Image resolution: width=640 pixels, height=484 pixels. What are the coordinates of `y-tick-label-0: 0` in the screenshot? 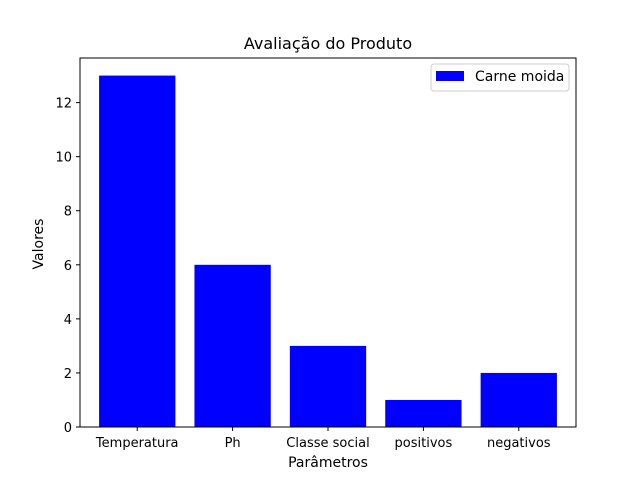 It's located at (68, 428).